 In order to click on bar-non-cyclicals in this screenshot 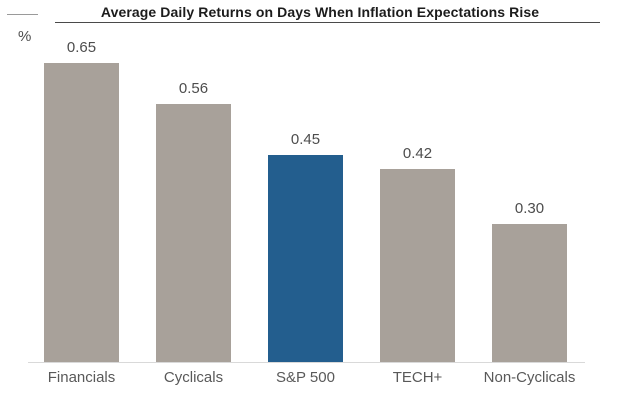, I will do `click(529, 293)`.